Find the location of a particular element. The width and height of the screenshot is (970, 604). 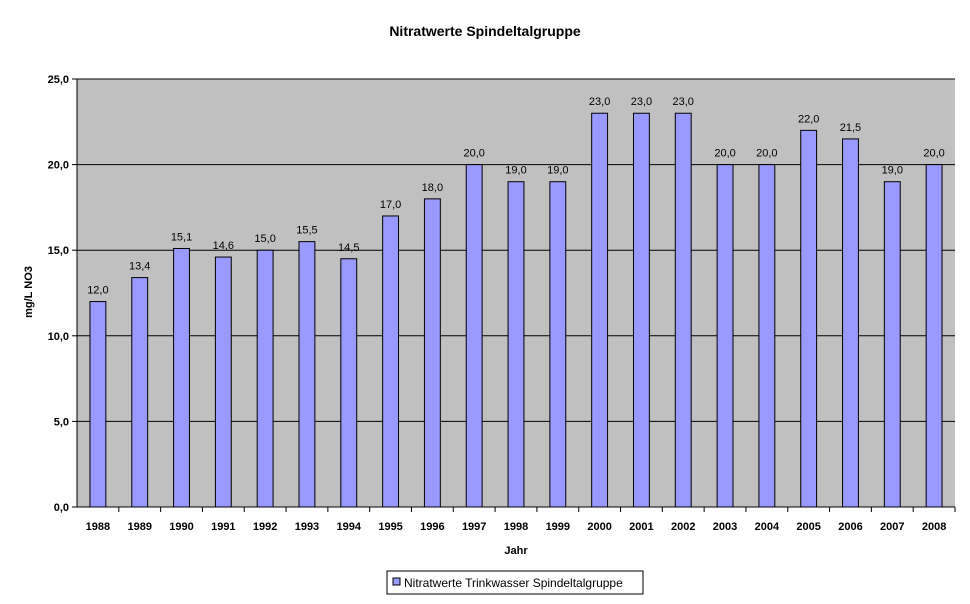

x-tick-label: 1994 is located at coordinates (349, 527).